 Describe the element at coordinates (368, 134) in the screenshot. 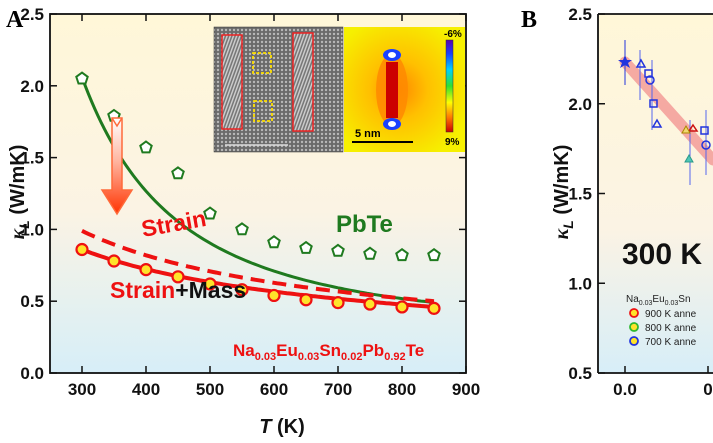

I see `scale-bar-label: 5 nm` at that location.